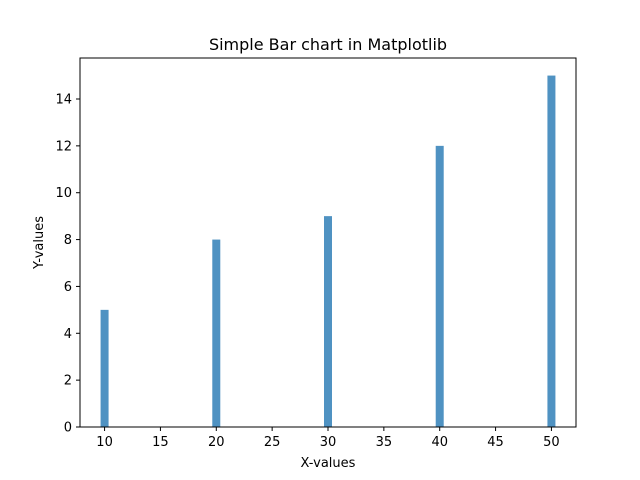 This screenshot has height=480, width=640. I want to click on y-tick-label-12: 12, so click(63, 146).